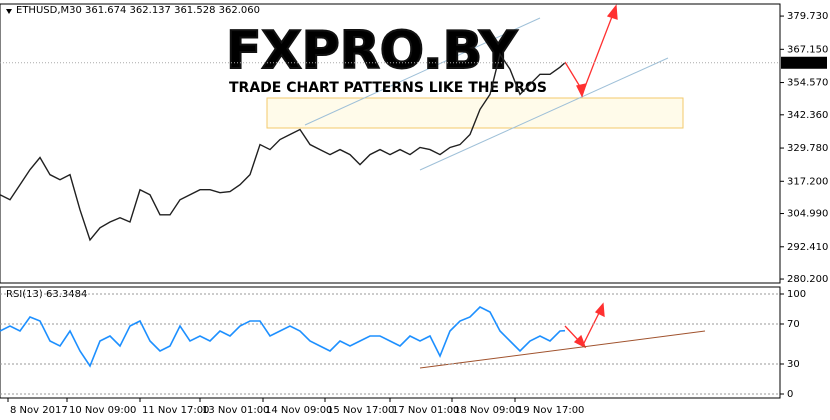 The image size is (830, 420). What do you see at coordinates (807, 247) in the screenshot?
I see `y-tick-label: 292.410` at bounding box center [807, 247].